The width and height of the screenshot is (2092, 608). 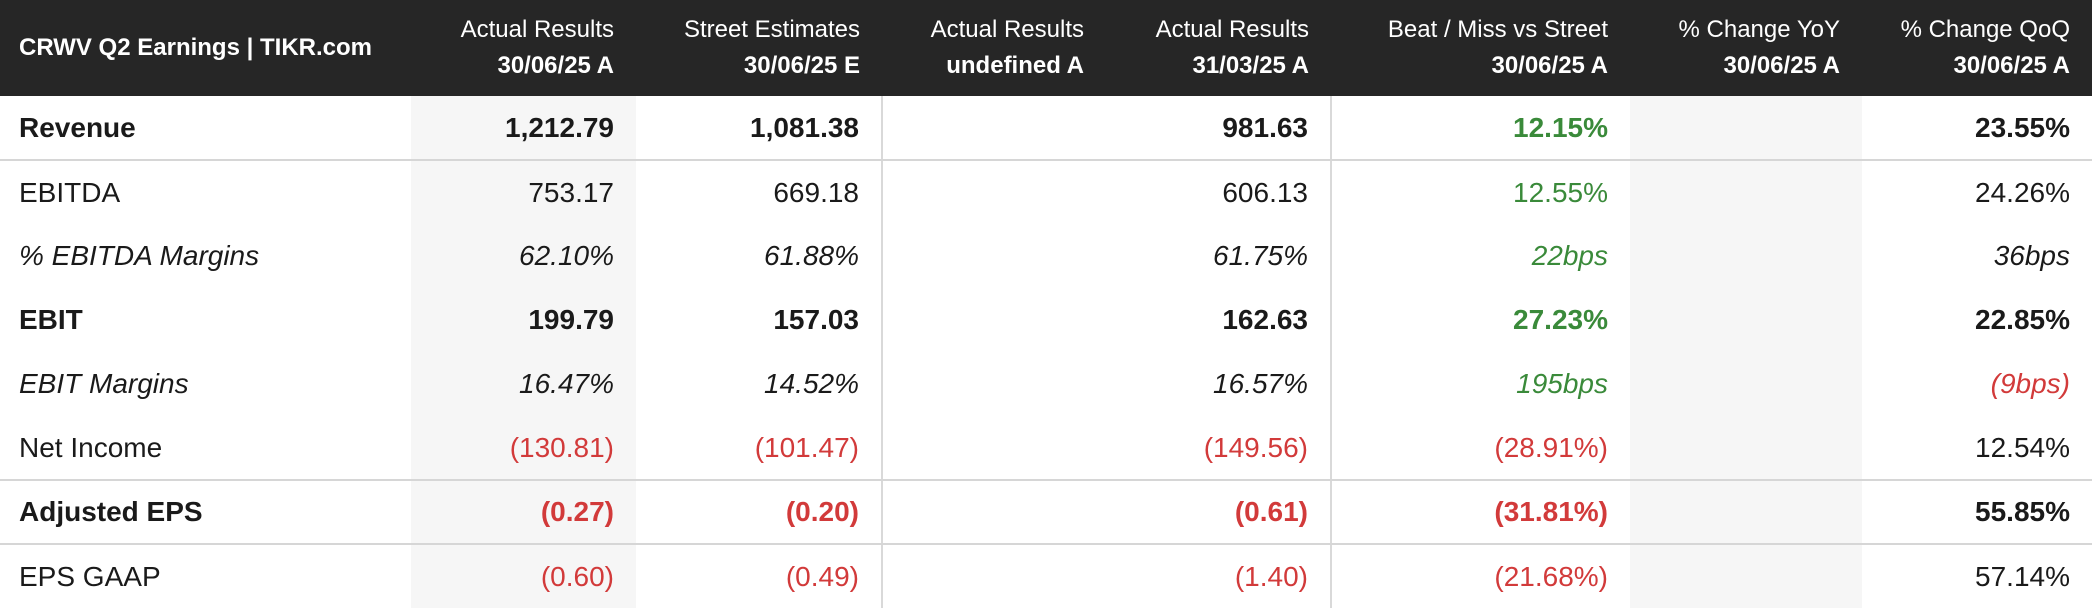 I want to click on cell-prior-actual: 162.63, so click(x=1265, y=319).